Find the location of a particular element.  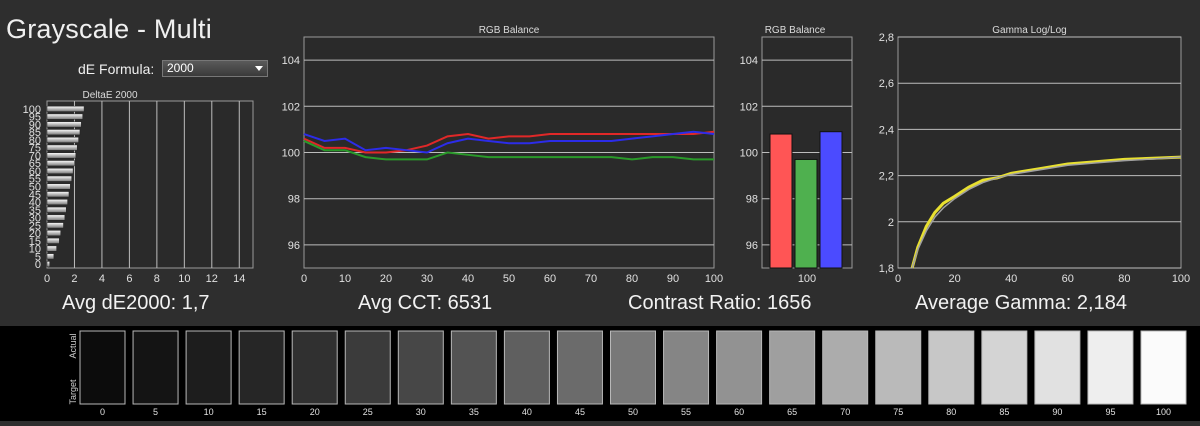

gamma-x-tick: 80 is located at coordinates (1124, 279).